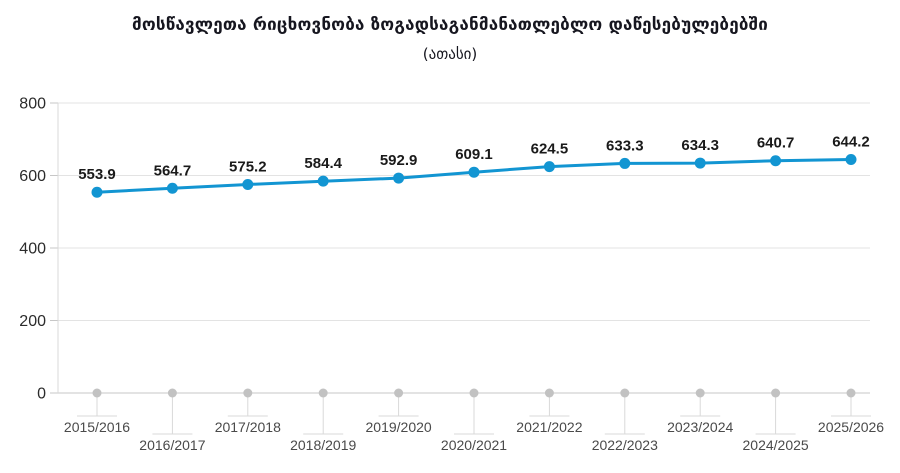  What do you see at coordinates (549, 427) in the screenshot?
I see `x-axis-label: 2021/2022` at bounding box center [549, 427].